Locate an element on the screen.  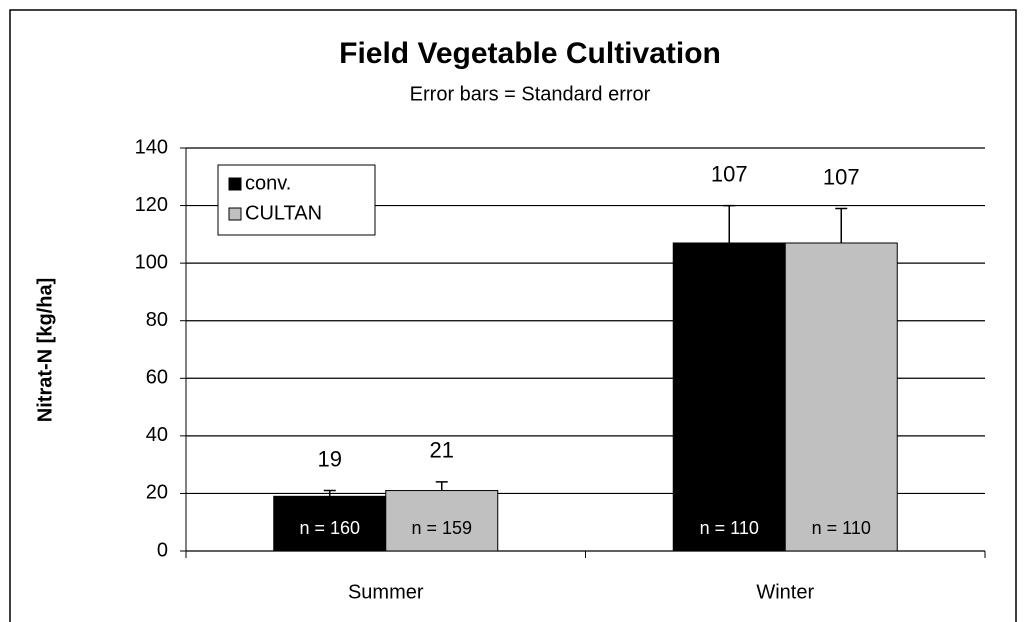
legend-label: conv. is located at coordinates (268, 183).